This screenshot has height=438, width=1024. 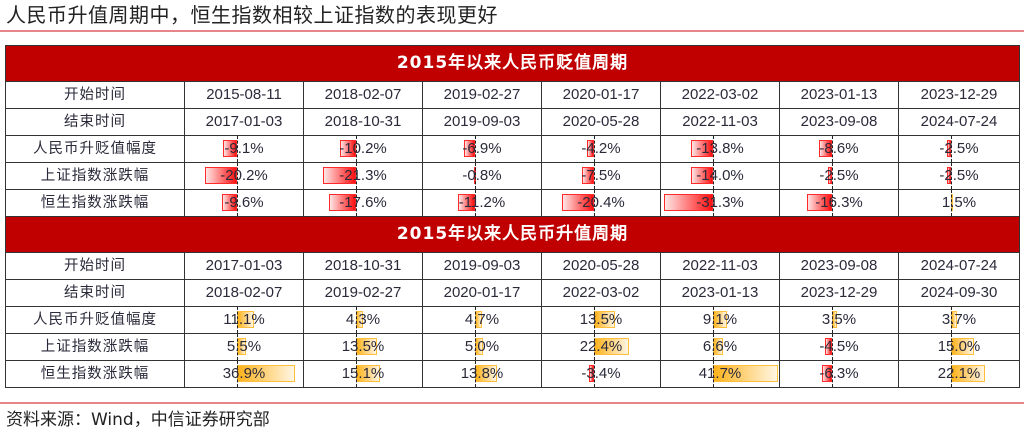 I want to click on value-cell: -31.3%, so click(x=720, y=203).